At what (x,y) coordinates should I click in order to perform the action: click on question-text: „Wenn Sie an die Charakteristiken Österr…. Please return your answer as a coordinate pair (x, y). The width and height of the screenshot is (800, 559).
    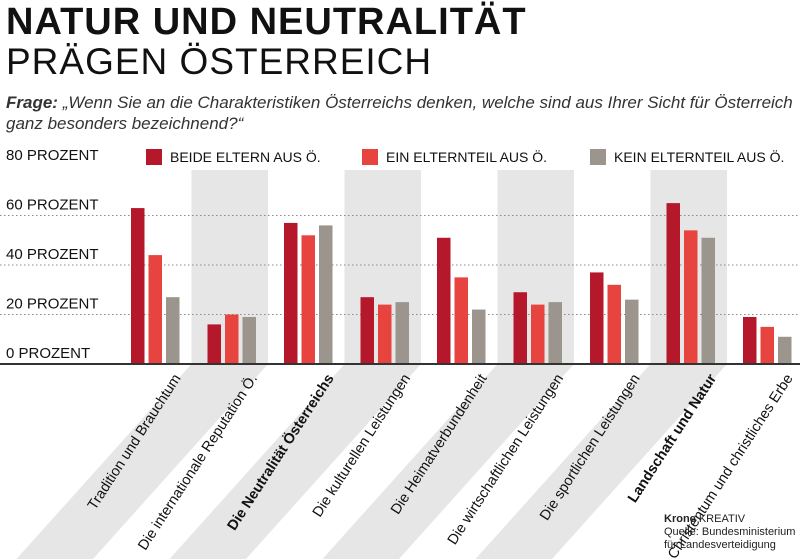
    Looking at the image, I should click on (399, 113).